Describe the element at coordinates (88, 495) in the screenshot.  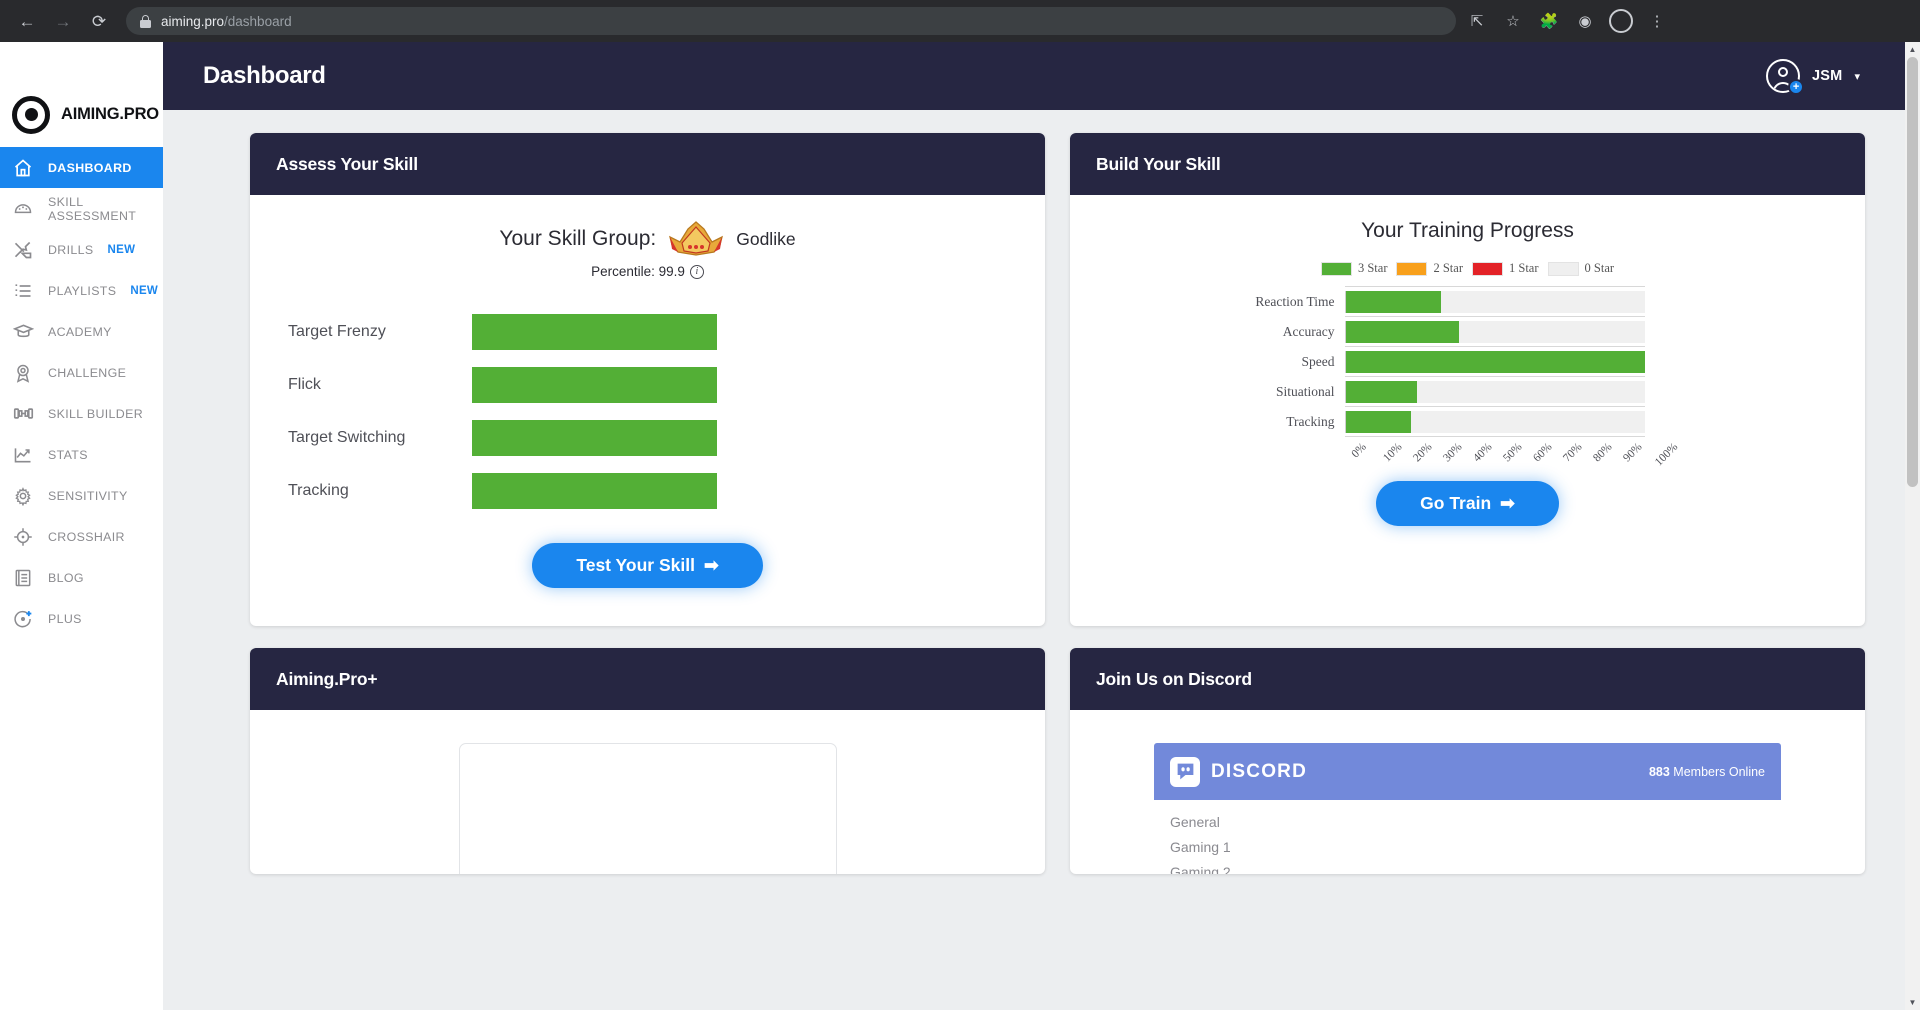
I see `sidebar-item-label: SENSITIVITY` at that location.